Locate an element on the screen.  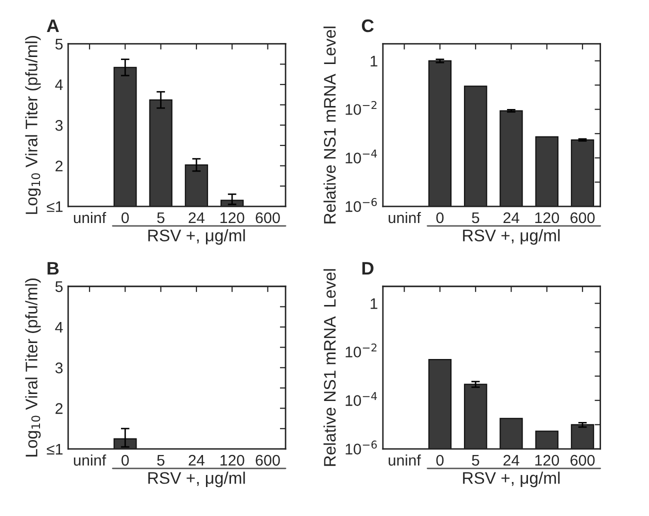
chart-title: B is located at coordinates (53, 268).